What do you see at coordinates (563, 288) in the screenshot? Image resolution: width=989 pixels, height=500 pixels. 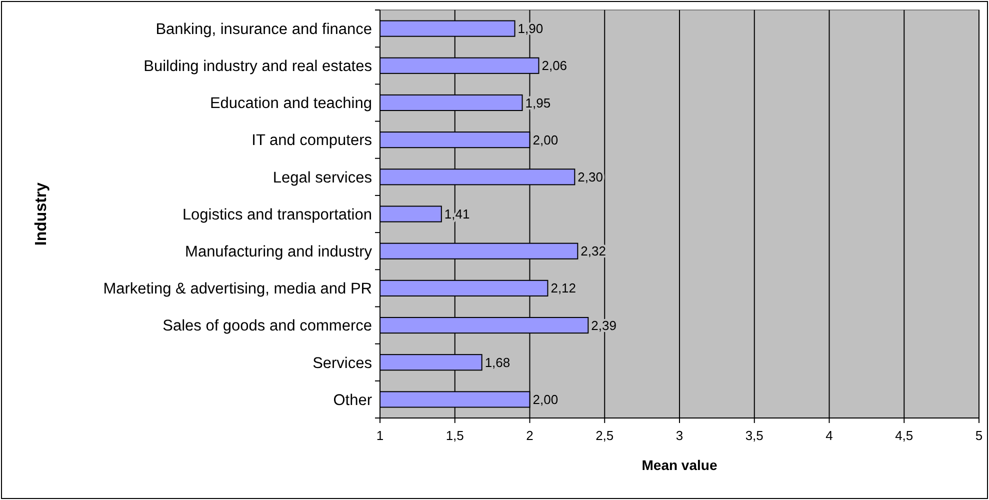 I see `data-label: 2,12` at bounding box center [563, 288].